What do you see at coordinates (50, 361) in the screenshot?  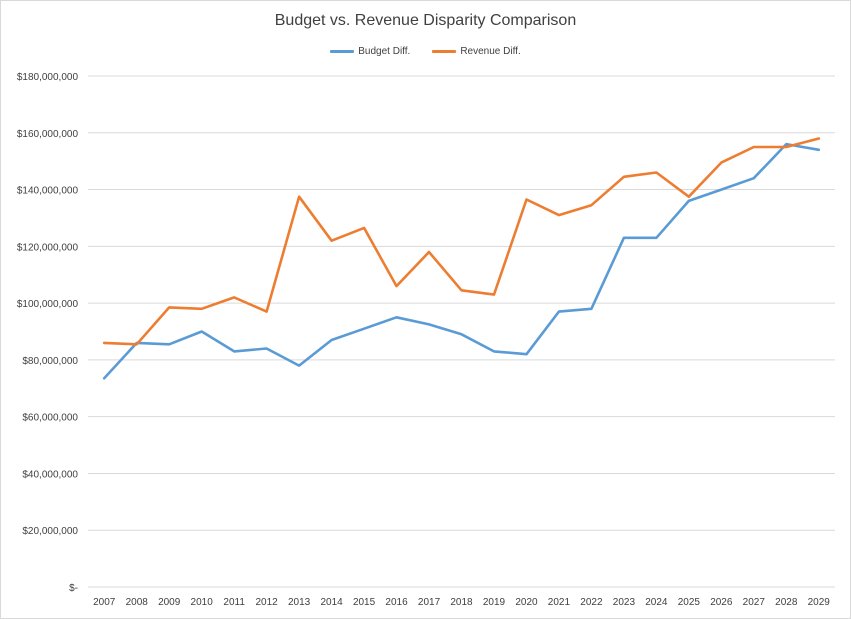 I see `y-tick-label: $80,000,000` at bounding box center [50, 361].